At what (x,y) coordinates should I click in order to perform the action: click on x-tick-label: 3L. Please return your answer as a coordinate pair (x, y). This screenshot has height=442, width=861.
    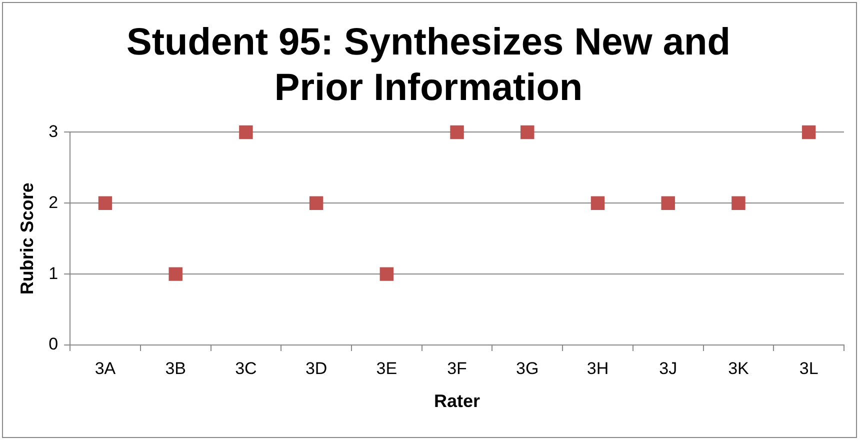
    Looking at the image, I should click on (808, 368).